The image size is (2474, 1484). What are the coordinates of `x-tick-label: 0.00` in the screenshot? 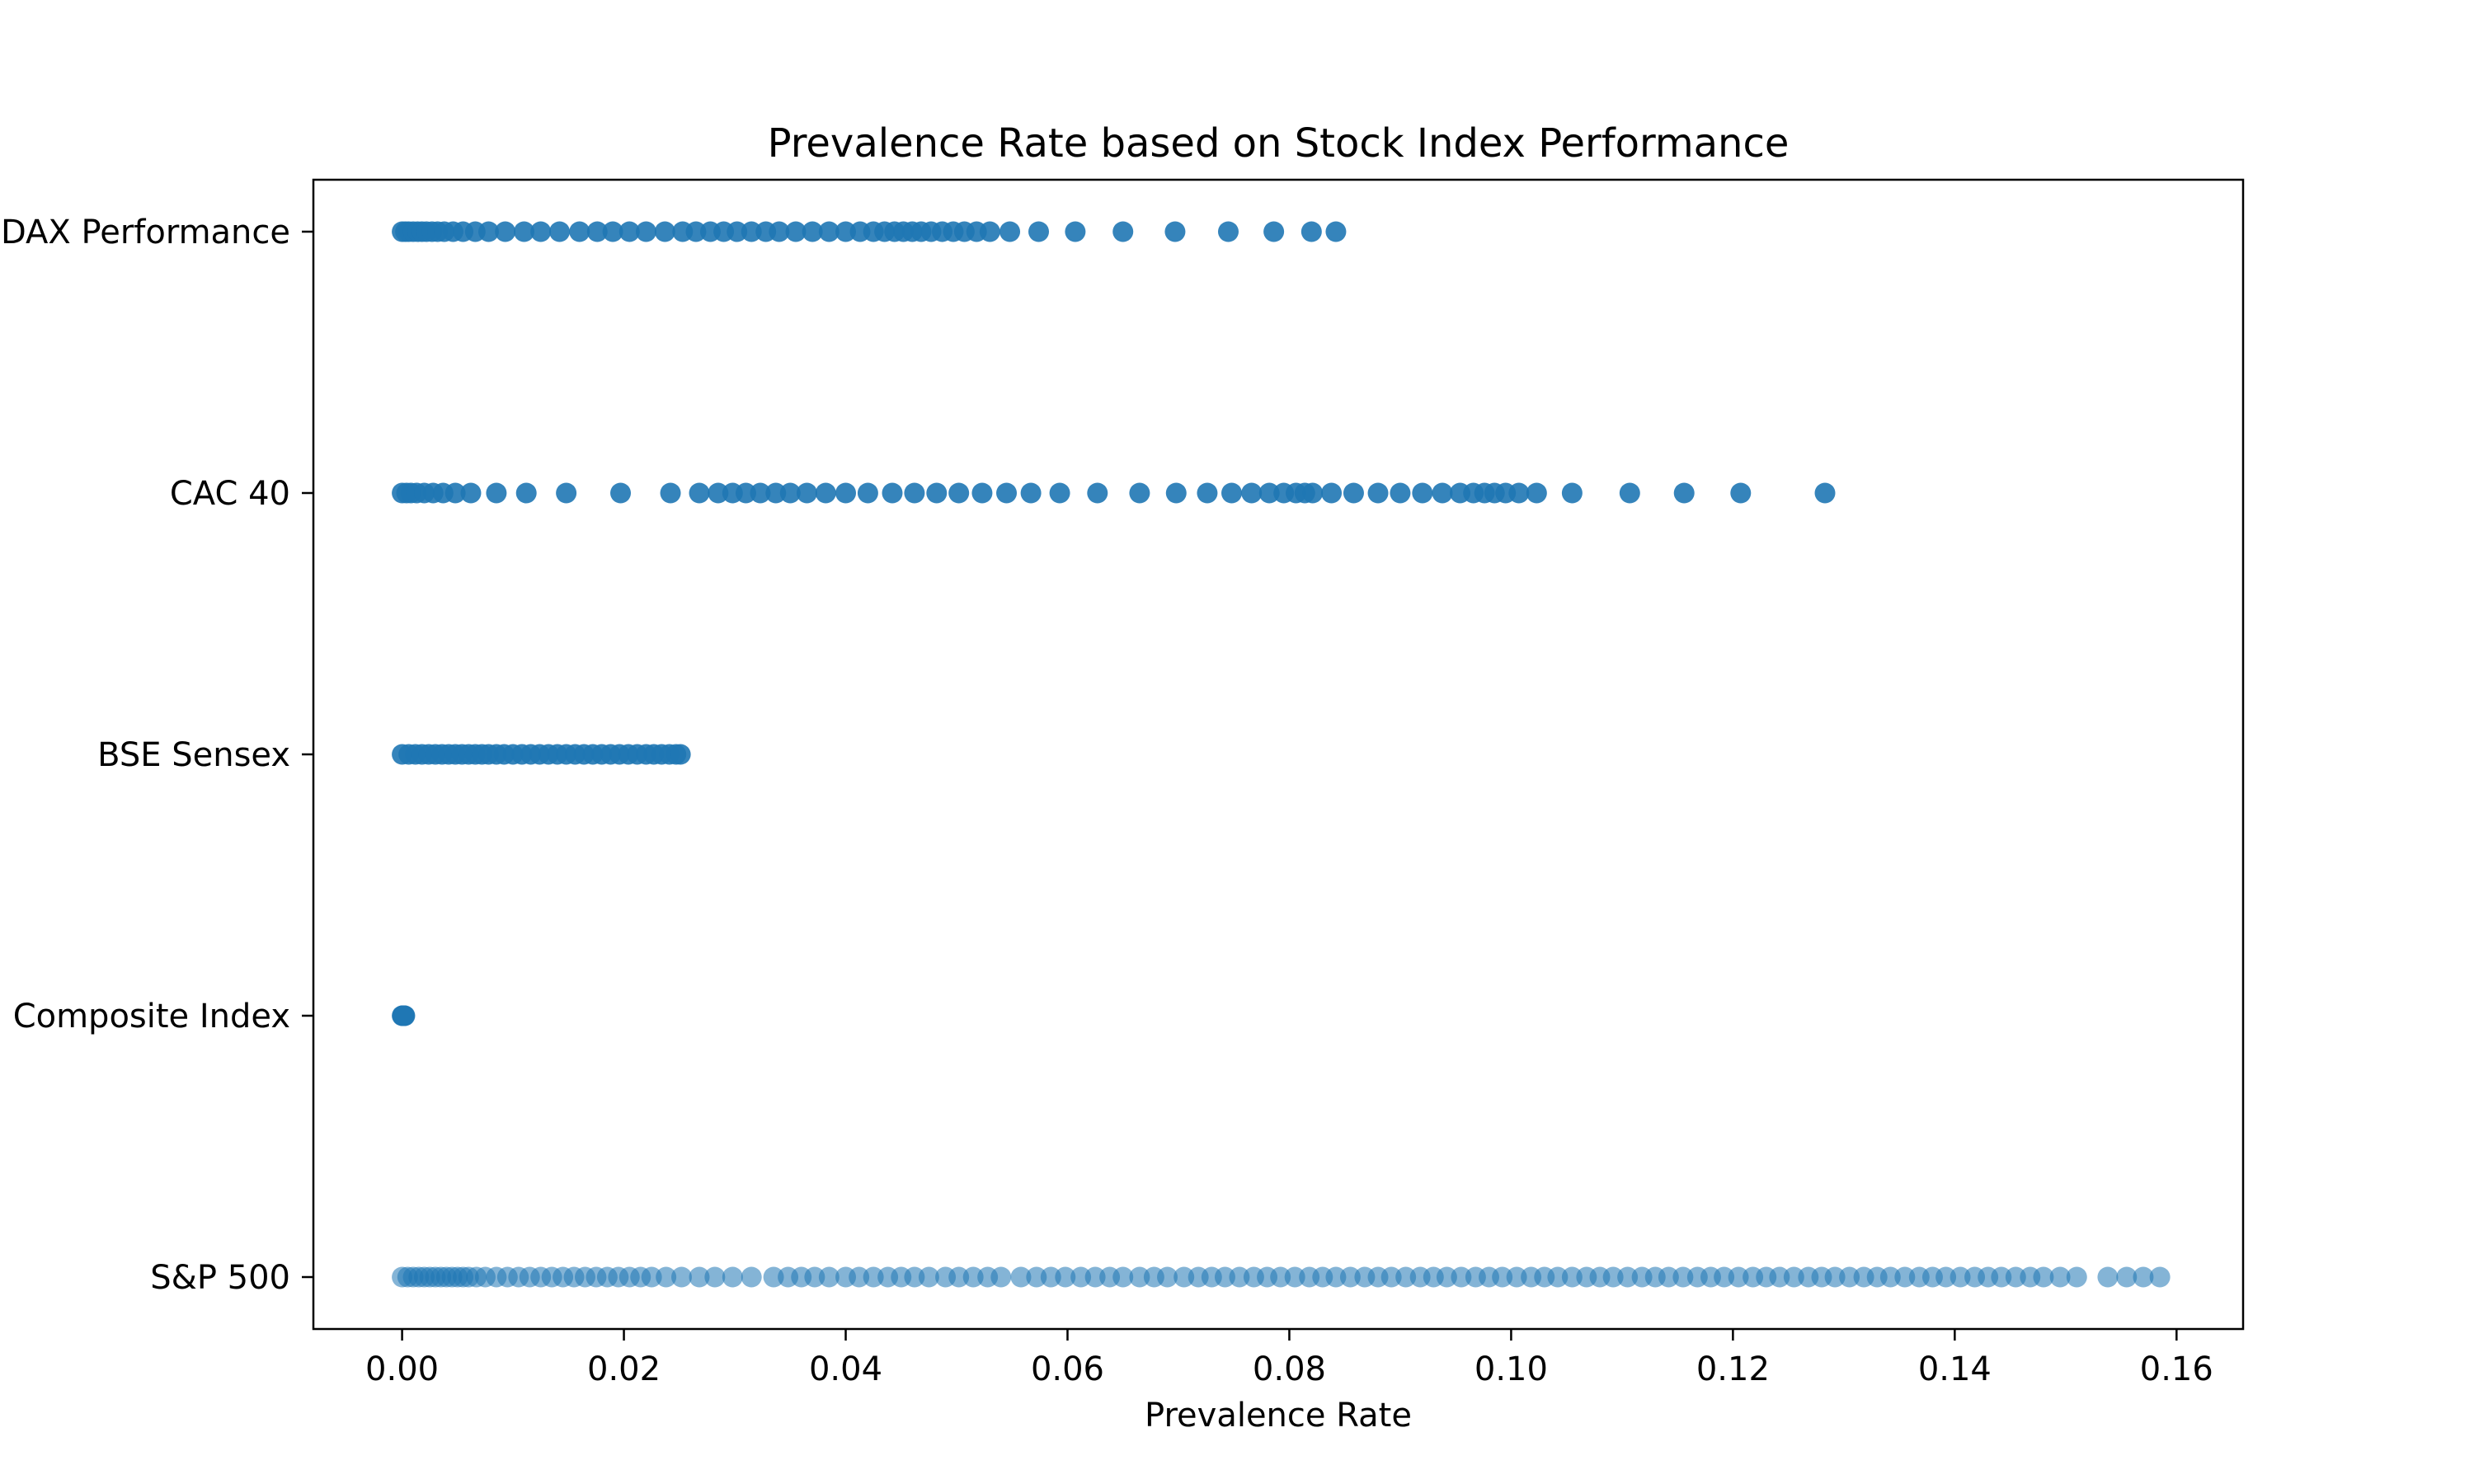 It's located at (402, 1369).